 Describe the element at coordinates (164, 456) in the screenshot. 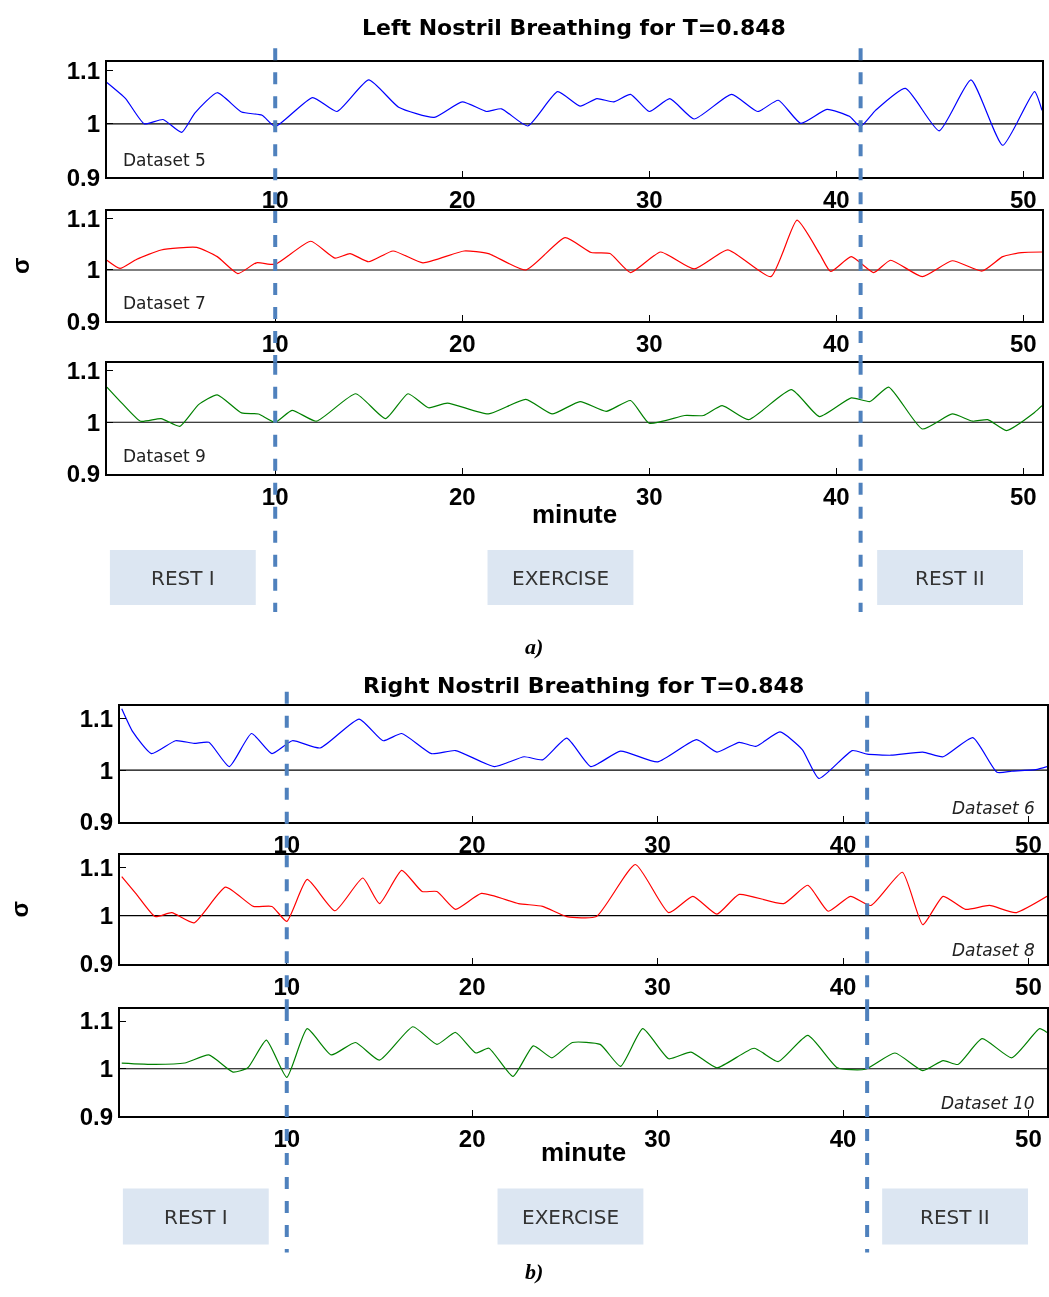

I see `series-label: Dataset 9` at that location.